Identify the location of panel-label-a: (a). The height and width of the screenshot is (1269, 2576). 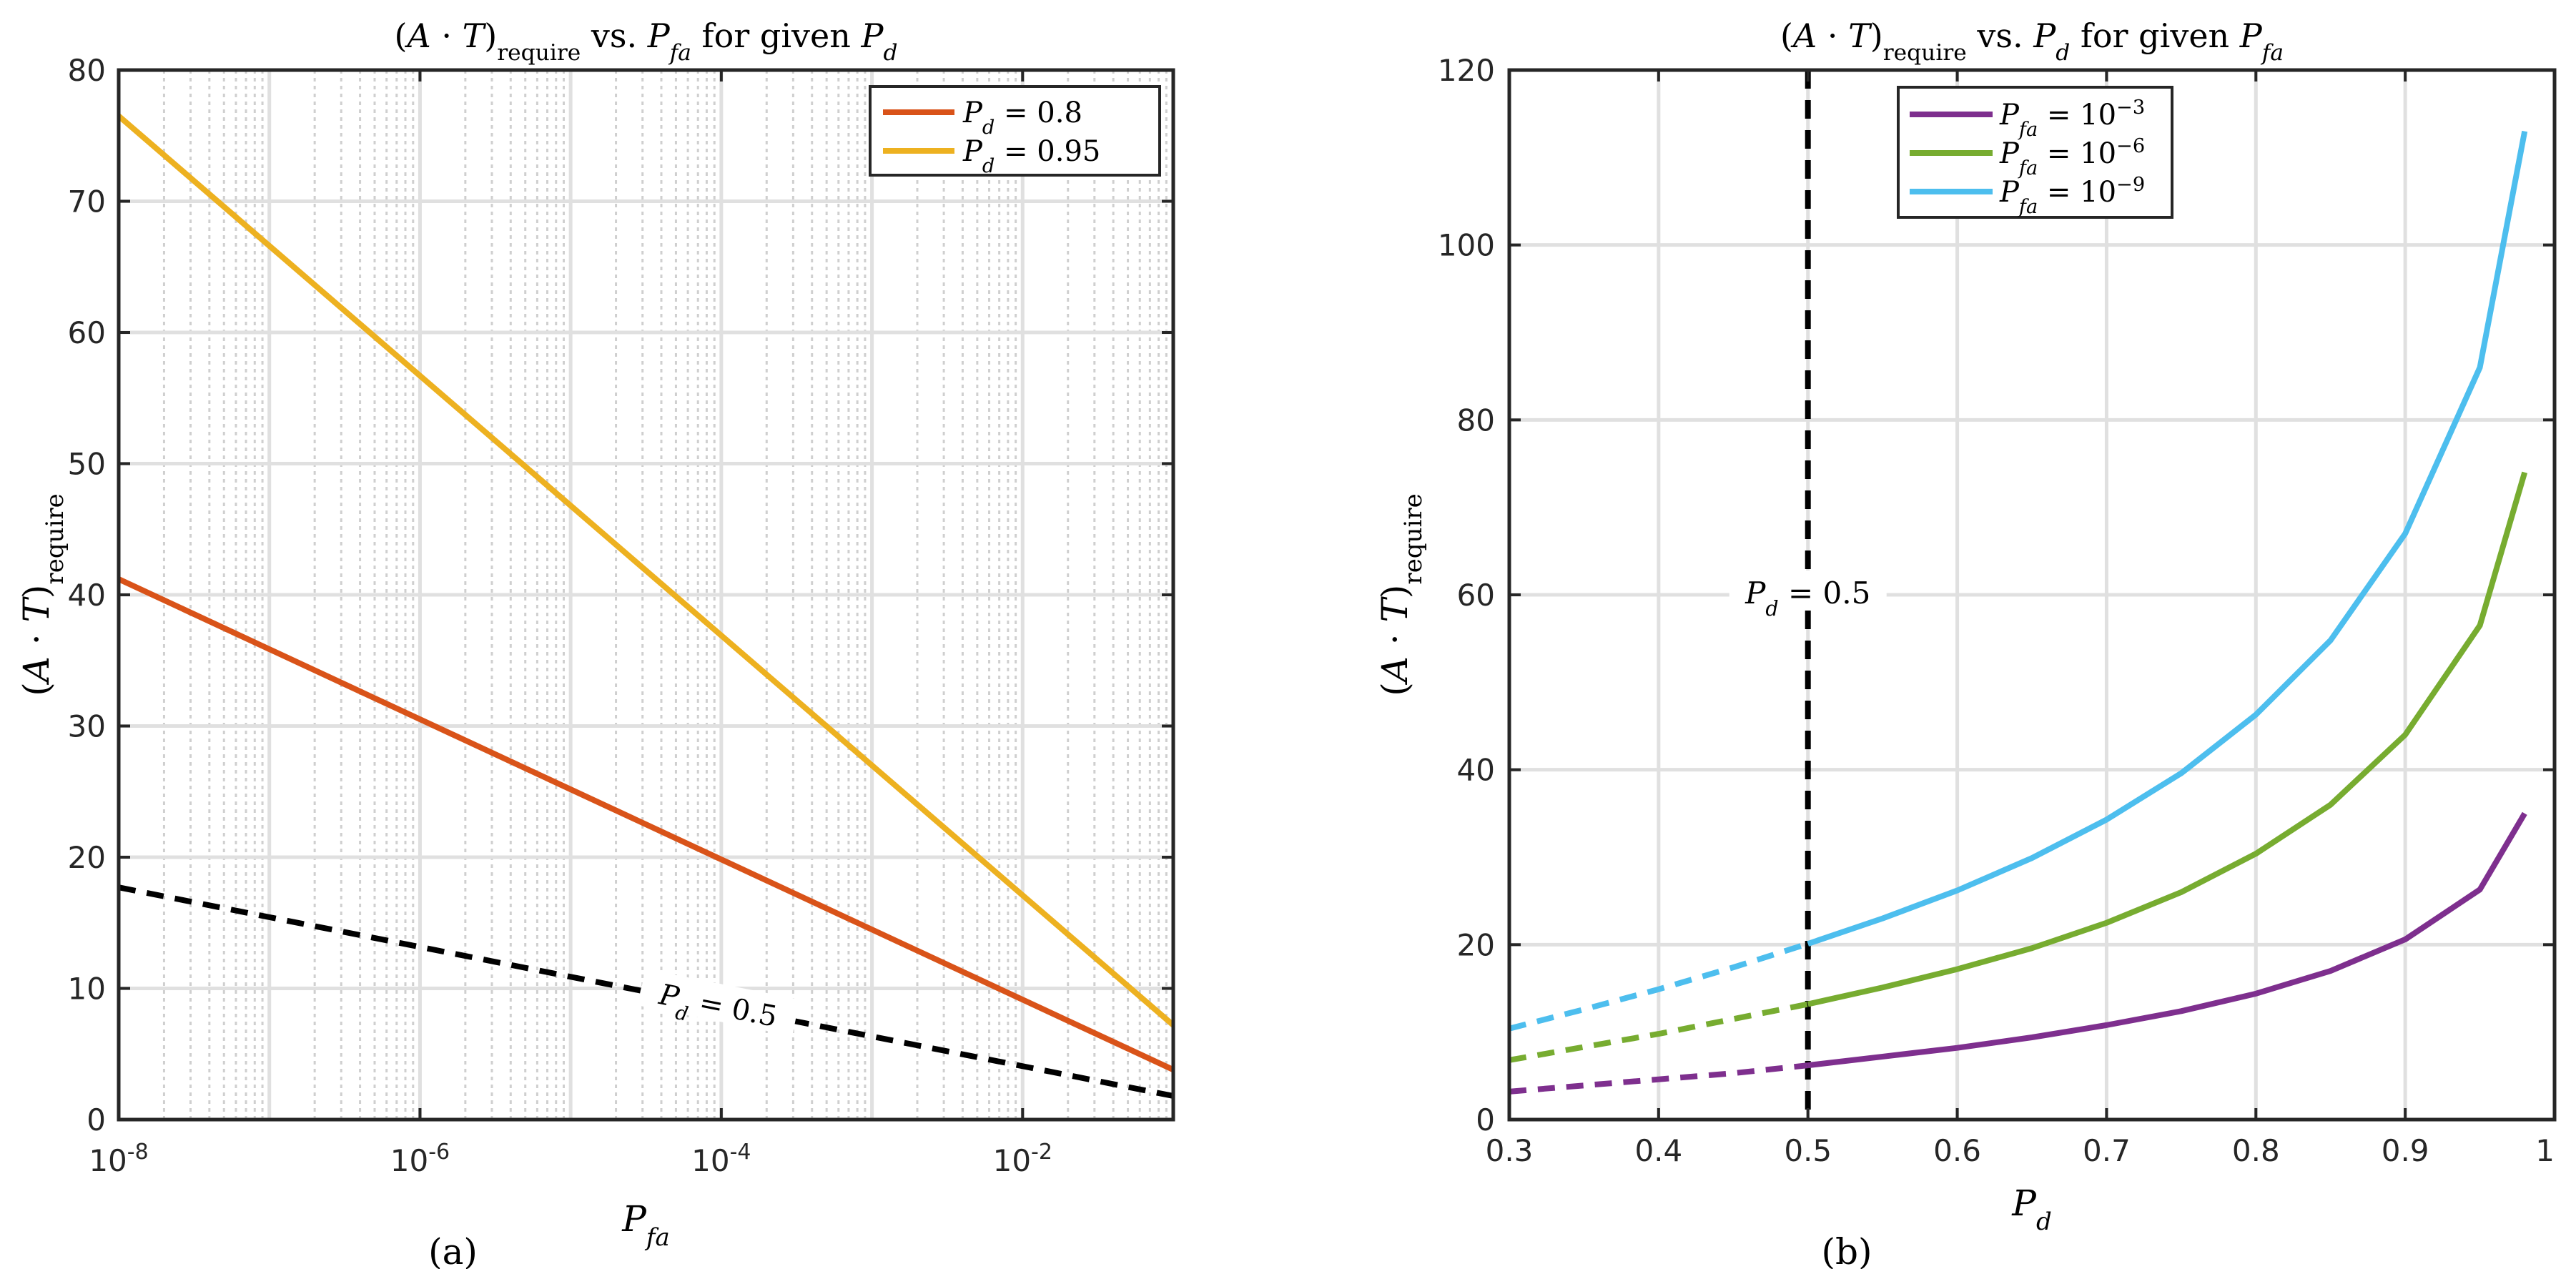
(453, 1250).